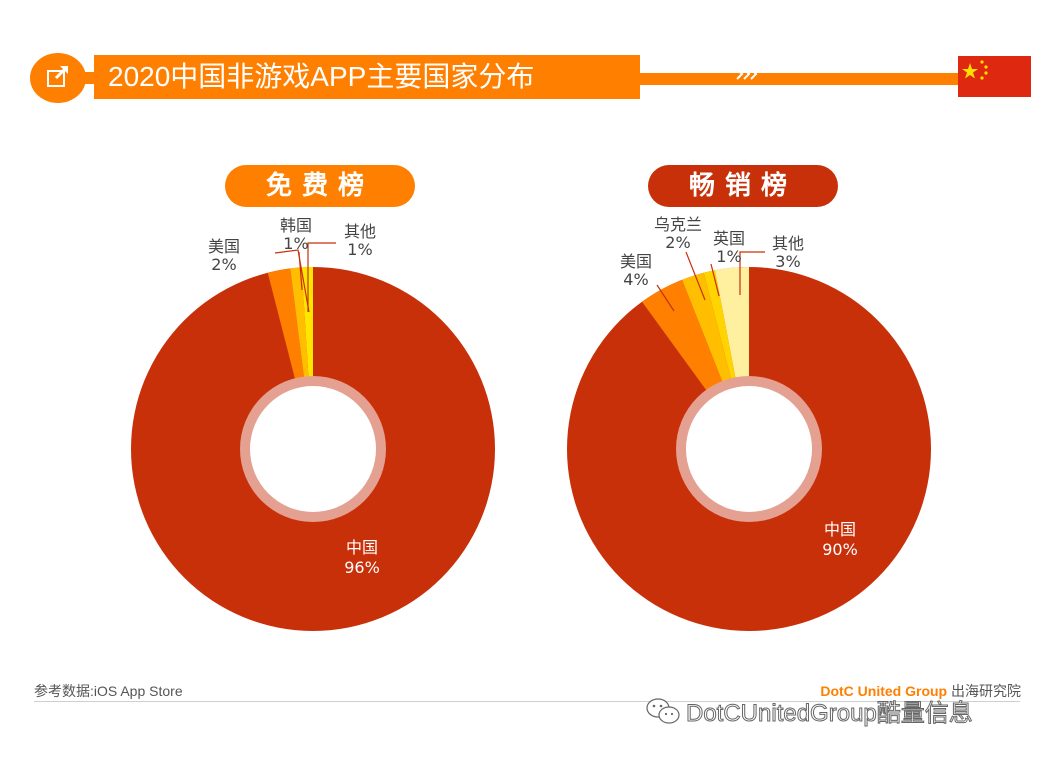  What do you see at coordinates (635, 270) in the screenshot?
I see `paid-label-us: 美国 4%` at bounding box center [635, 270].